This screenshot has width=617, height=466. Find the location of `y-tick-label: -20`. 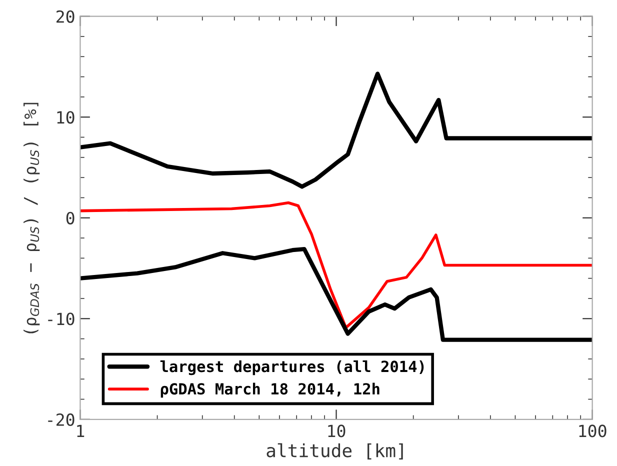

y-tick-label: -20 is located at coordinates (61, 419).